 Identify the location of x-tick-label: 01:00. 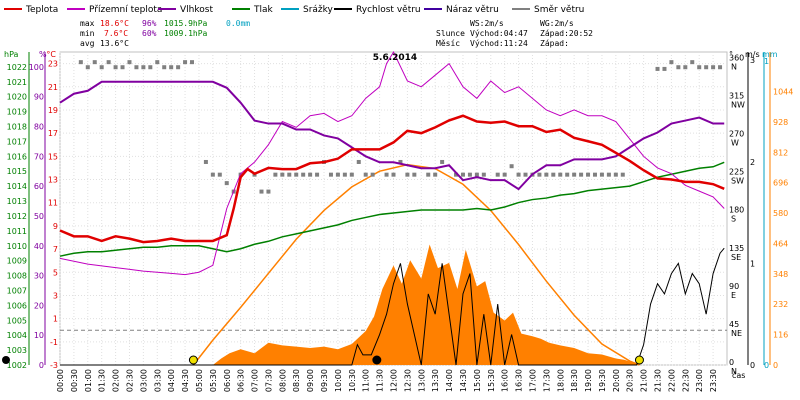
(88, 380).